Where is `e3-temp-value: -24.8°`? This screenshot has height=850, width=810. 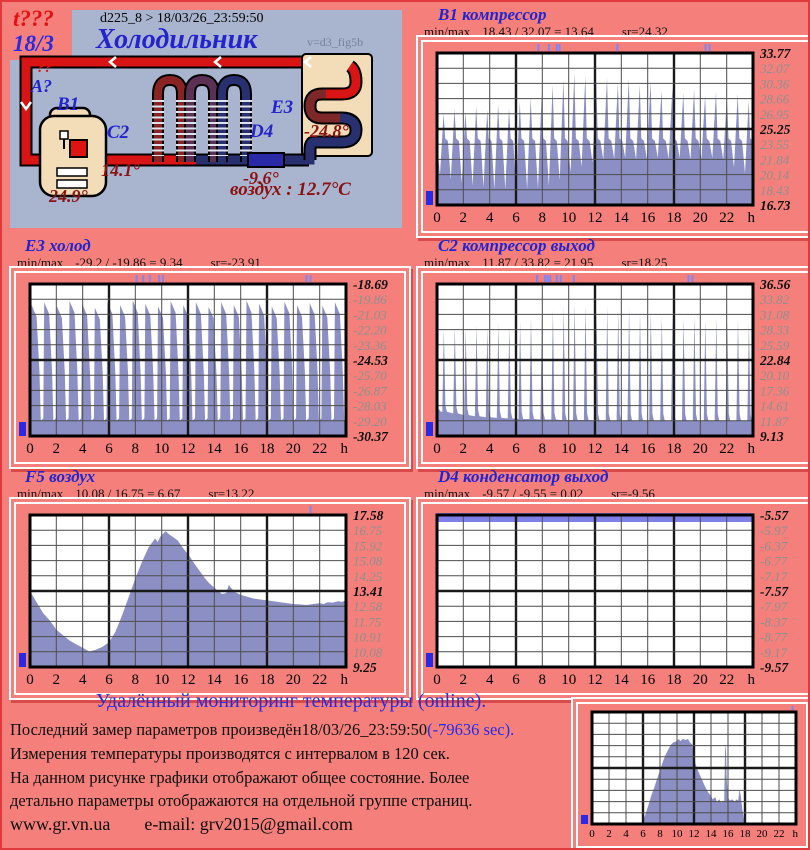
e3-temp-value: -24.8° is located at coordinates (326, 131).